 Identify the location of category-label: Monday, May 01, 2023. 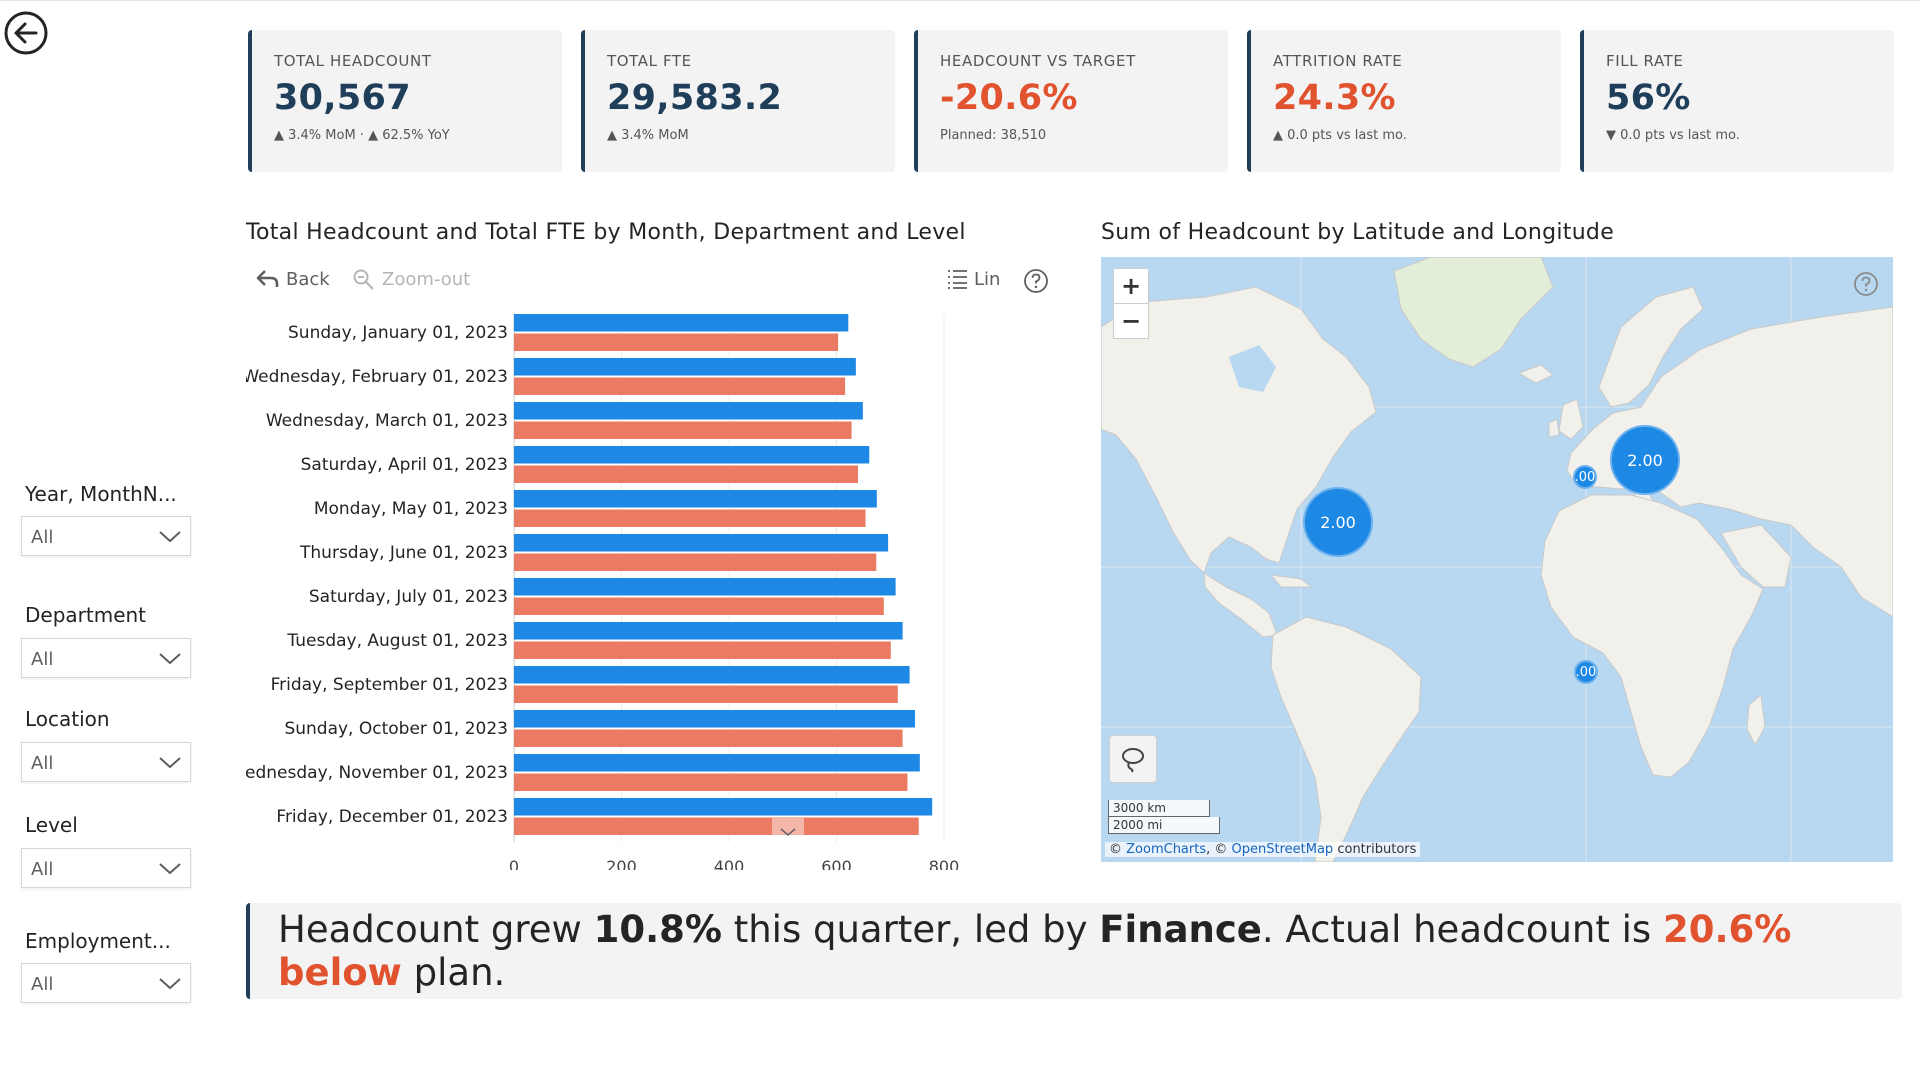
(411, 509).